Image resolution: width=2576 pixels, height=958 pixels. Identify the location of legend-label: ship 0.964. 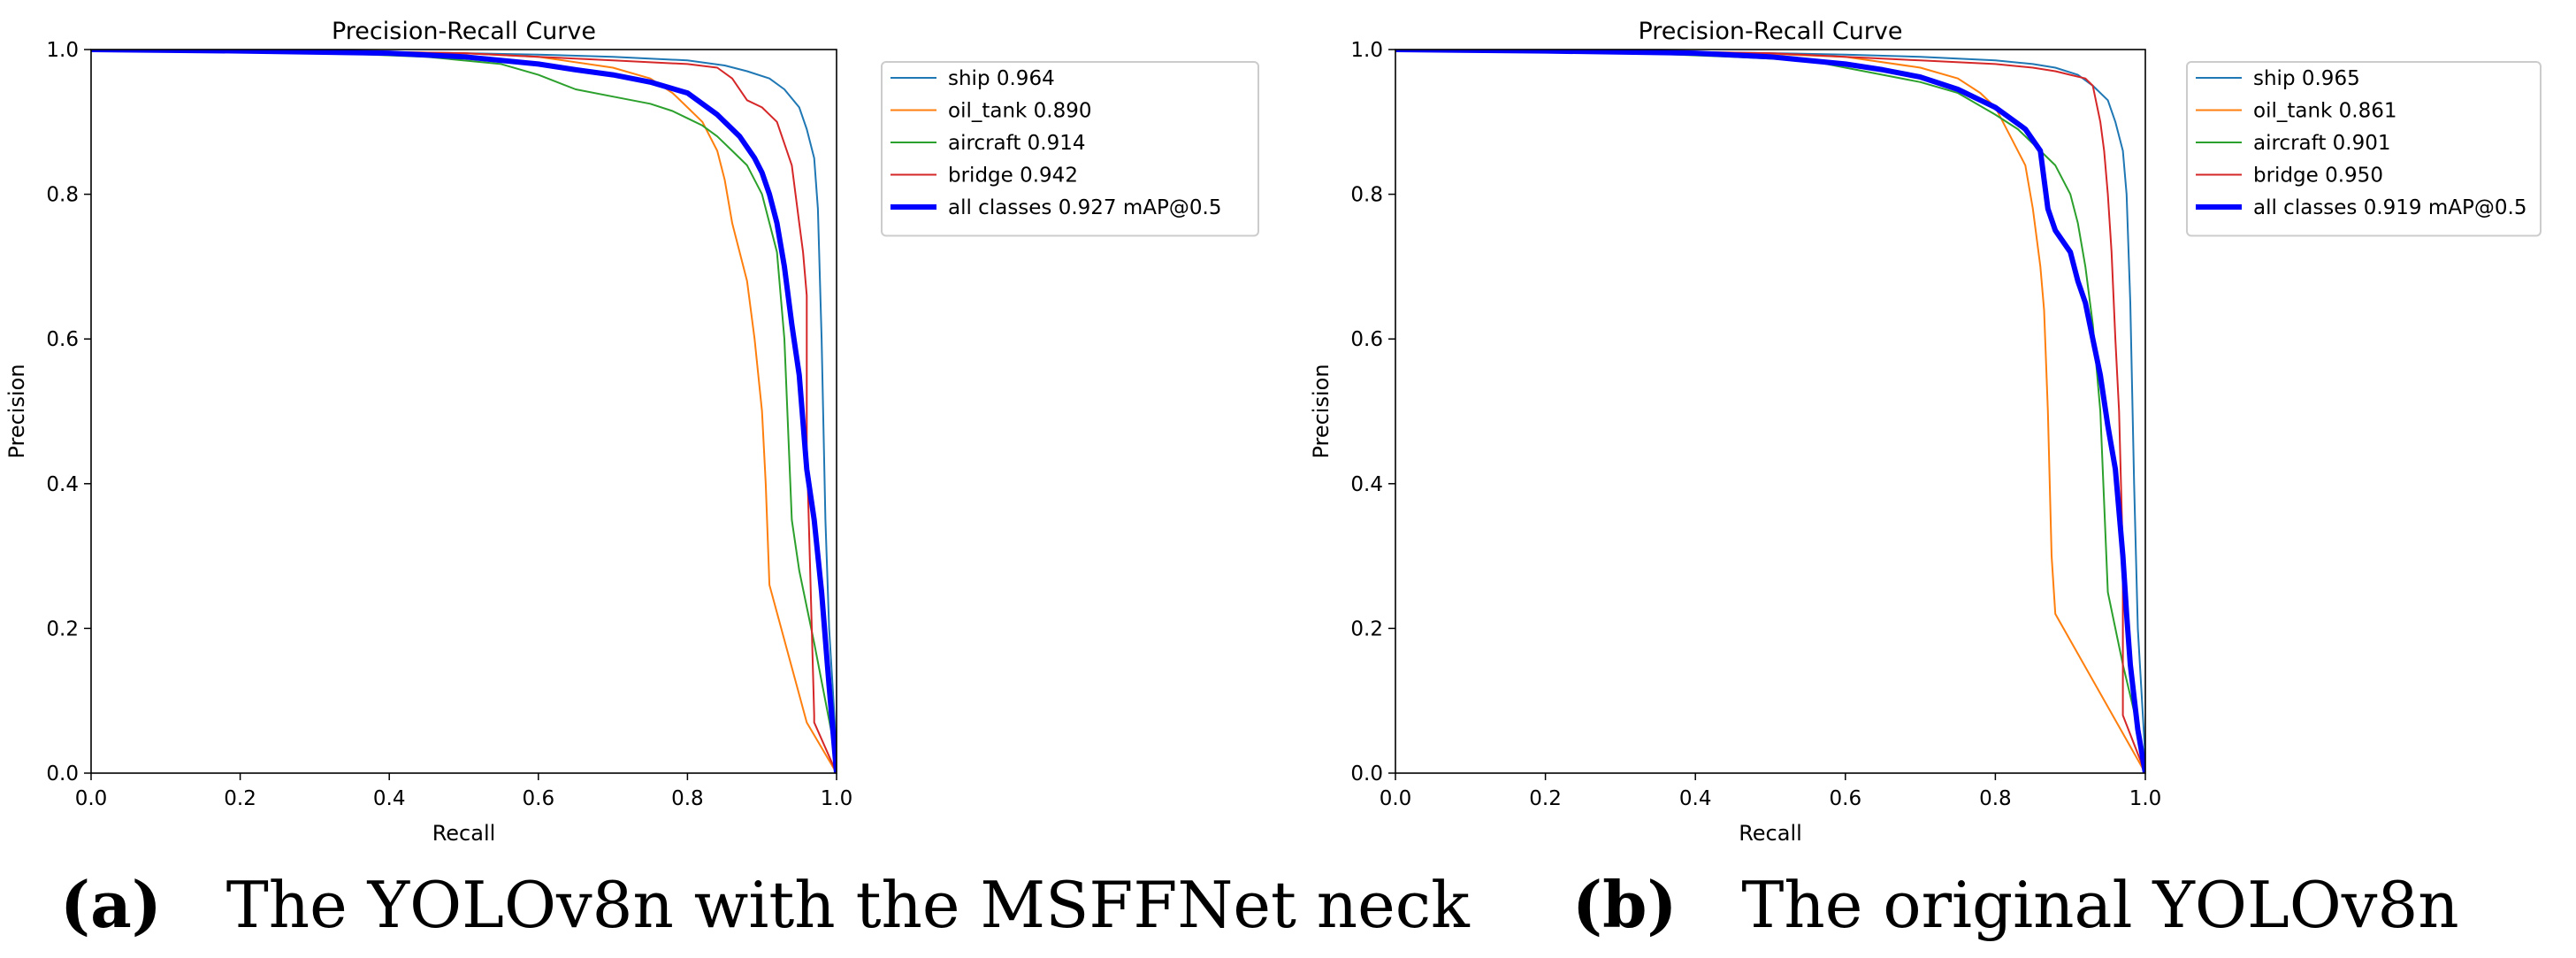
(1002, 78).